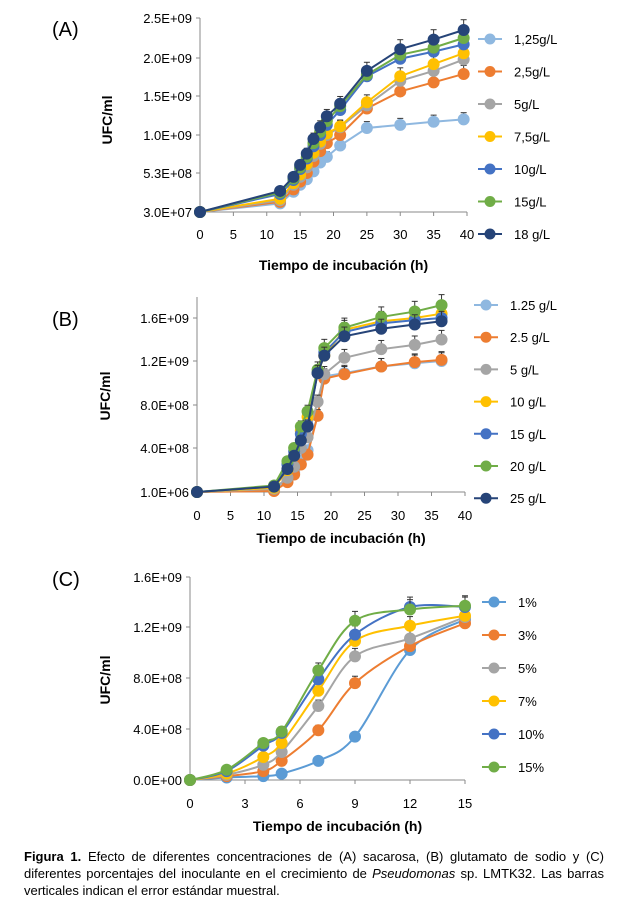  What do you see at coordinates (527, 602) in the screenshot?
I see `legend-label: 1%` at bounding box center [527, 602].